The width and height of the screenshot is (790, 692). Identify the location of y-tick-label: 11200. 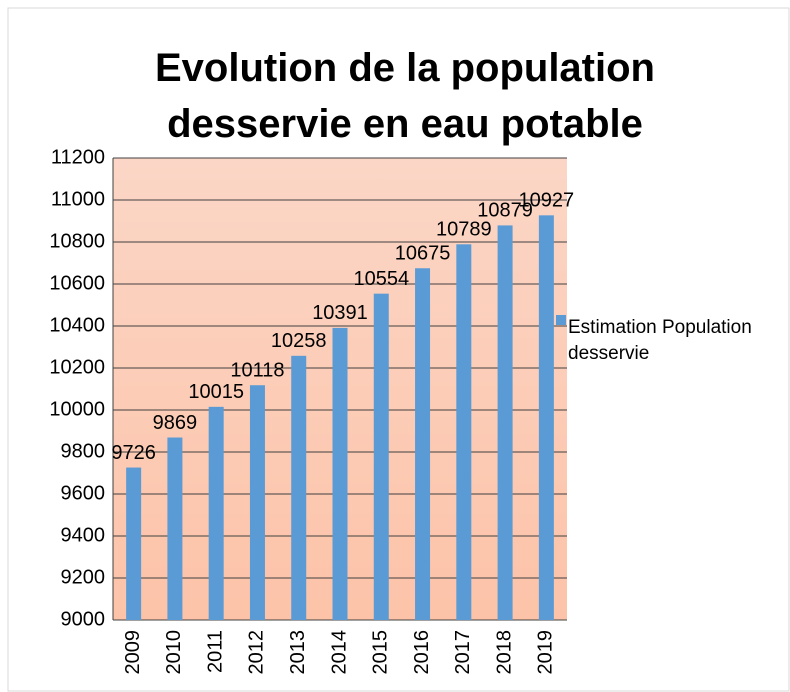
(78, 157).